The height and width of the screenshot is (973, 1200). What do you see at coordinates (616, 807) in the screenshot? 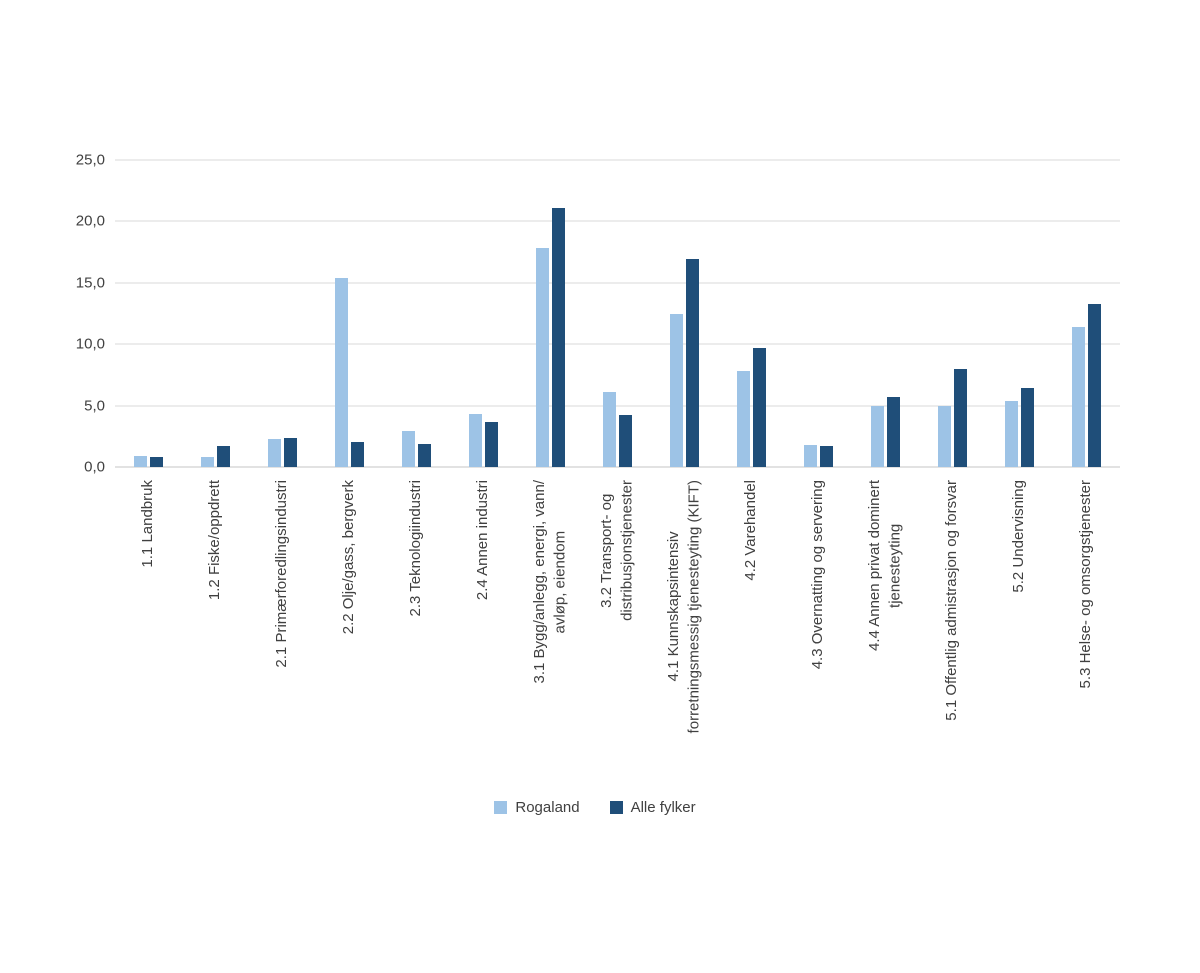
I see `legend-swatch-alle-fylker` at bounding box center [616, 807].